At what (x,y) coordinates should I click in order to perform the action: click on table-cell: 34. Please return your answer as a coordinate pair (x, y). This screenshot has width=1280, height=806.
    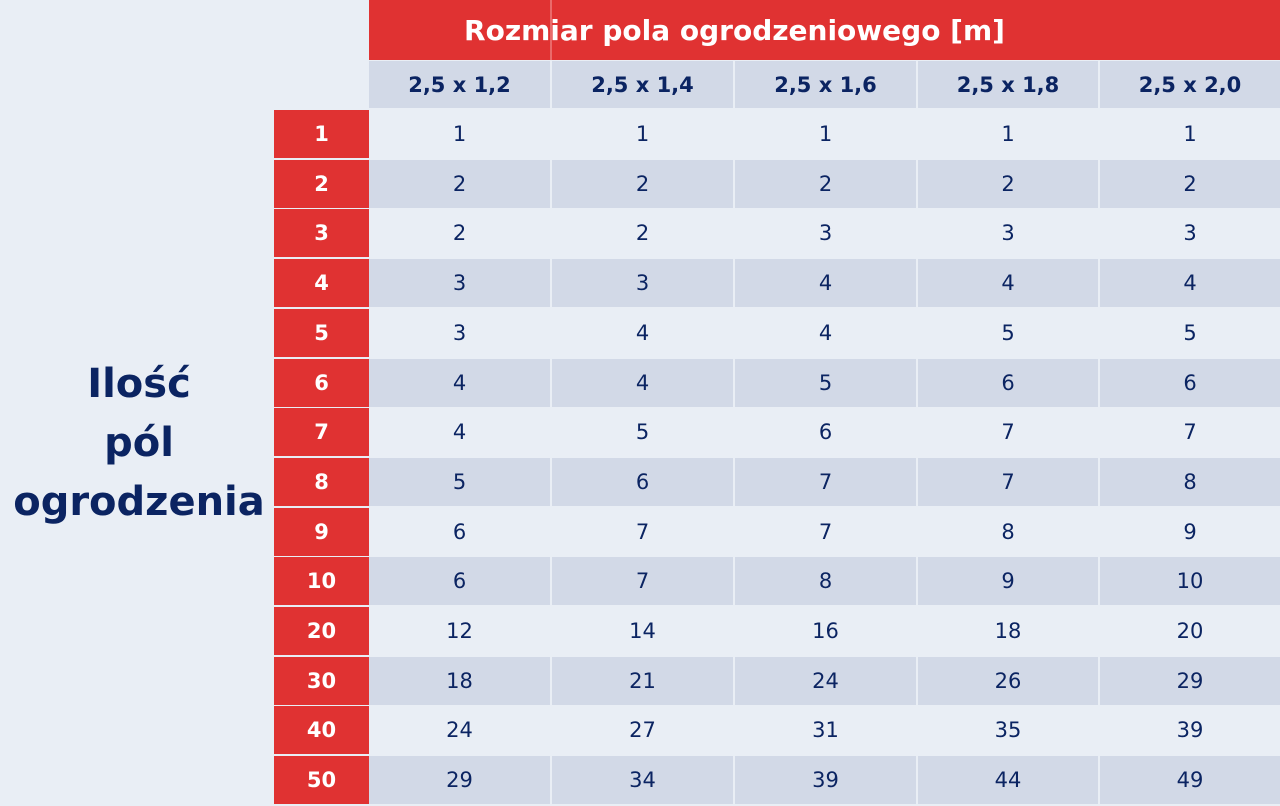
    Looking at the image, I should click on (642, 780).